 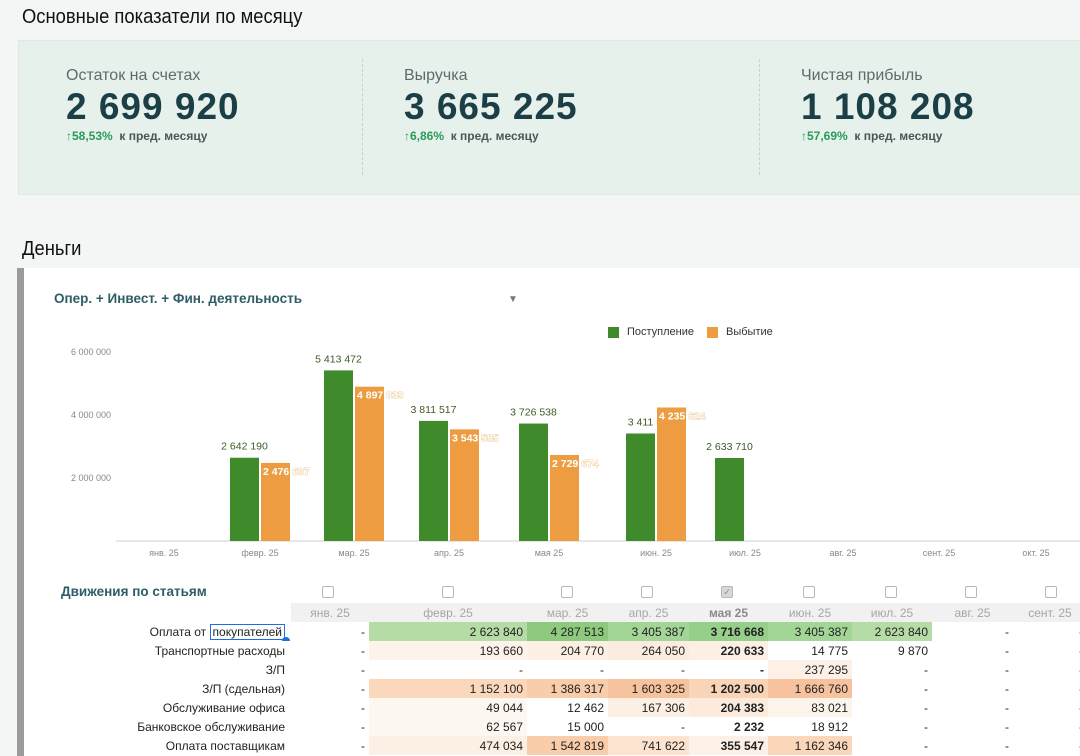 What do you see at coordinates (648, 612) in the screenshot?
I see `month-header: апр. 25` at bounding box center [648, 612].